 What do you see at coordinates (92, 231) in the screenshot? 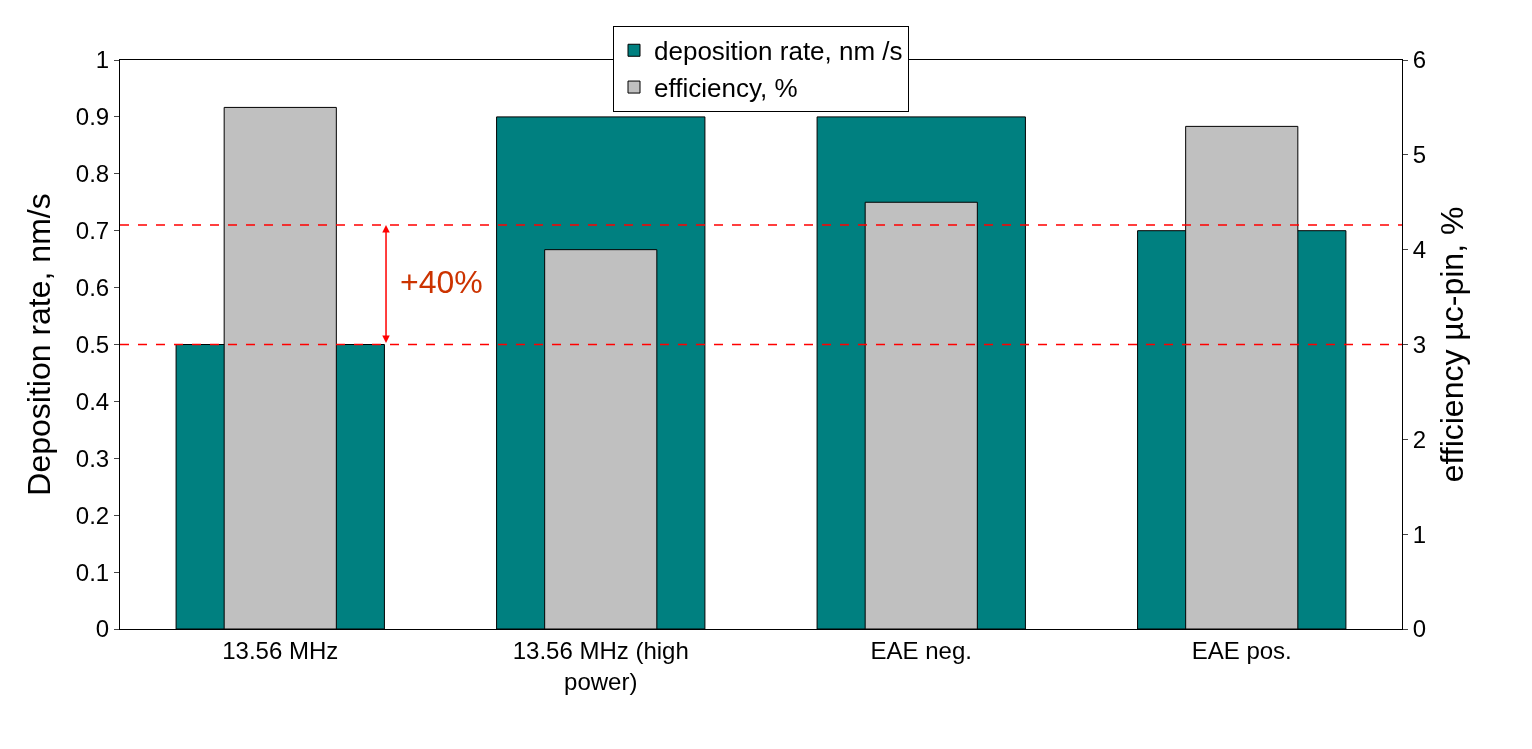
I see `y-tick-label: 0.7` at bounding box center [92, 231].